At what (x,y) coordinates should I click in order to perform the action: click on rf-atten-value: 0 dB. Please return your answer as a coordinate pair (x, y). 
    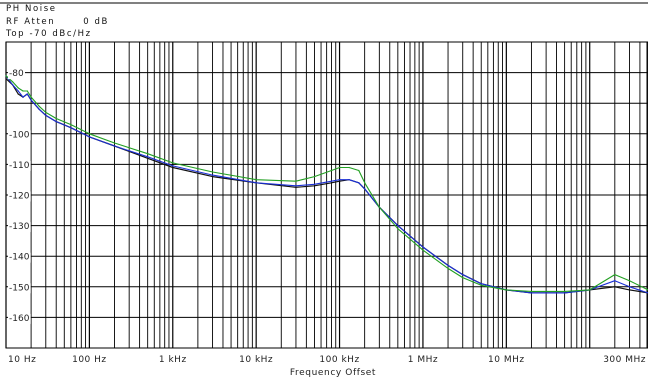
    Looking at the image, I should click on (96, 21).